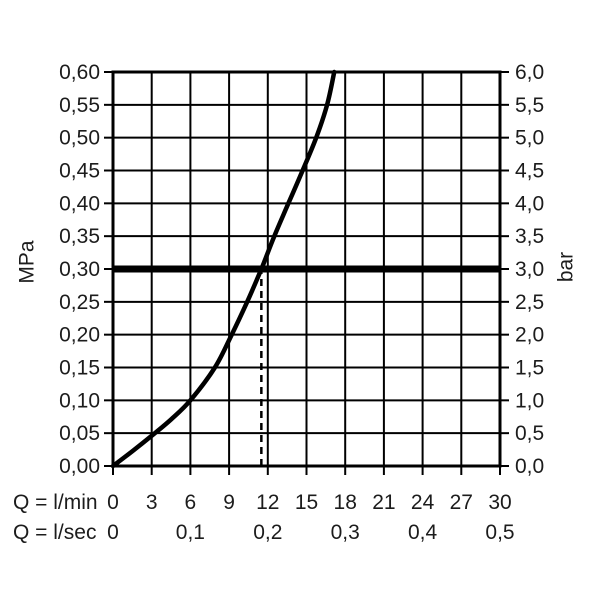 The height and width of the screenshot is (600, 600). Describe the element at coordinates (55, 502) in the screenshot. I see `x-axis-lmin-prefix: Q = l/min` at that location.